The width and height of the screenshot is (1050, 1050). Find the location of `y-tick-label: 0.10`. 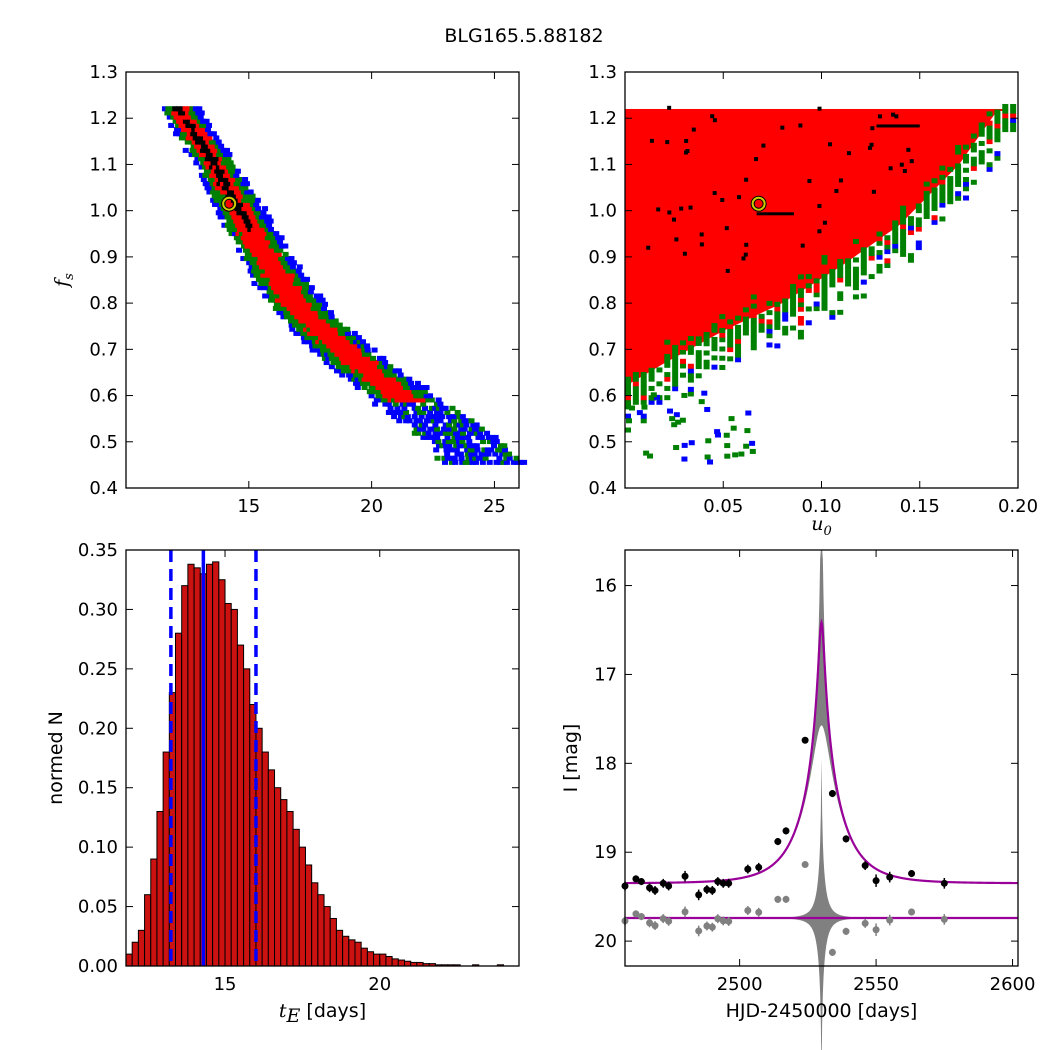

y-tick-label: 0.10 is located at coordinates (98, 847).